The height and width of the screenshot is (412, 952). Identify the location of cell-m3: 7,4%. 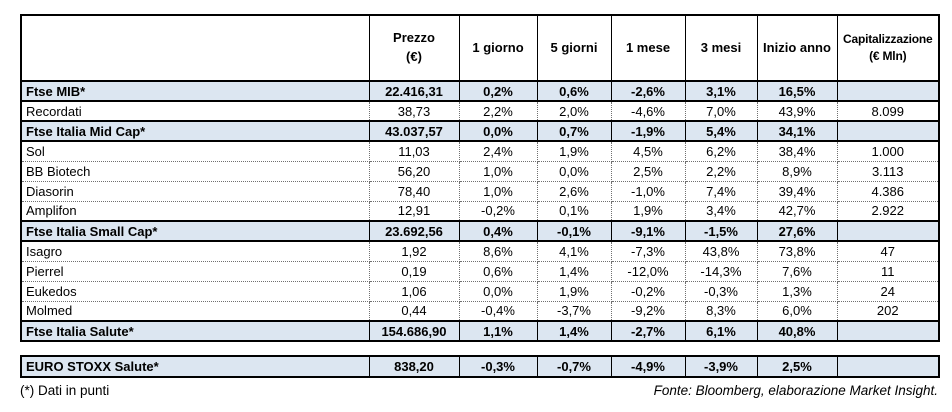
(721, 191).